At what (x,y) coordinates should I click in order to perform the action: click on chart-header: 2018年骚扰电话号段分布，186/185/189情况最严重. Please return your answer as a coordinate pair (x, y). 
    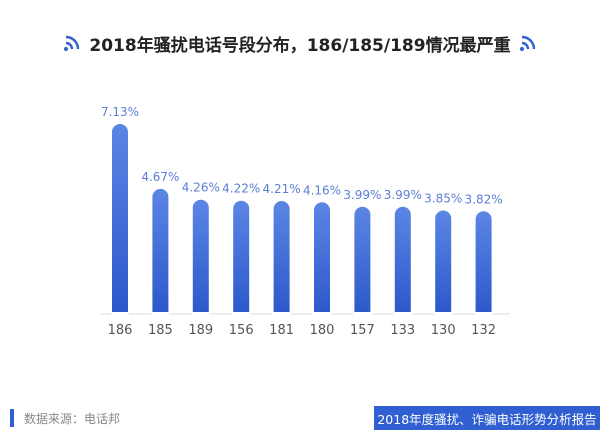
    Looking at the image, I should click on (300, 43).